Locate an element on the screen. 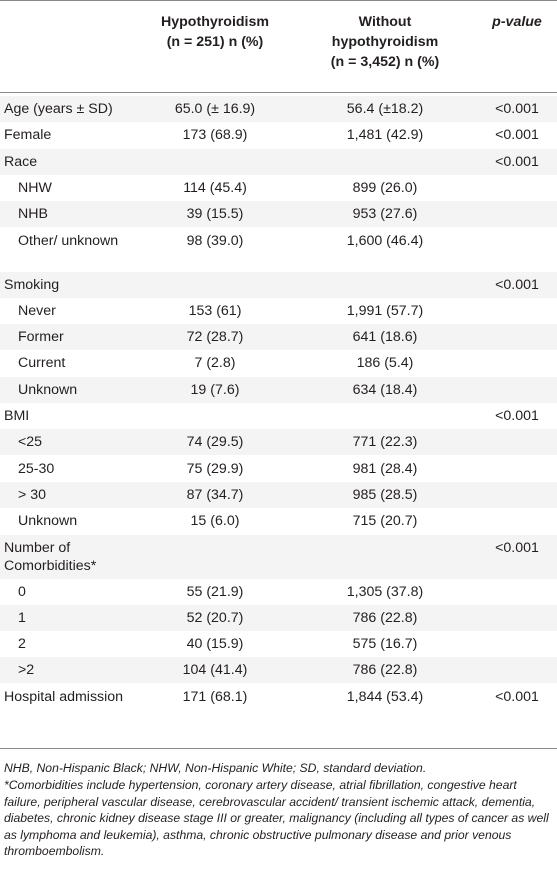 The height and width of the screenshot is (877, 557). bottom-rule is located at coordinates (278, 748).